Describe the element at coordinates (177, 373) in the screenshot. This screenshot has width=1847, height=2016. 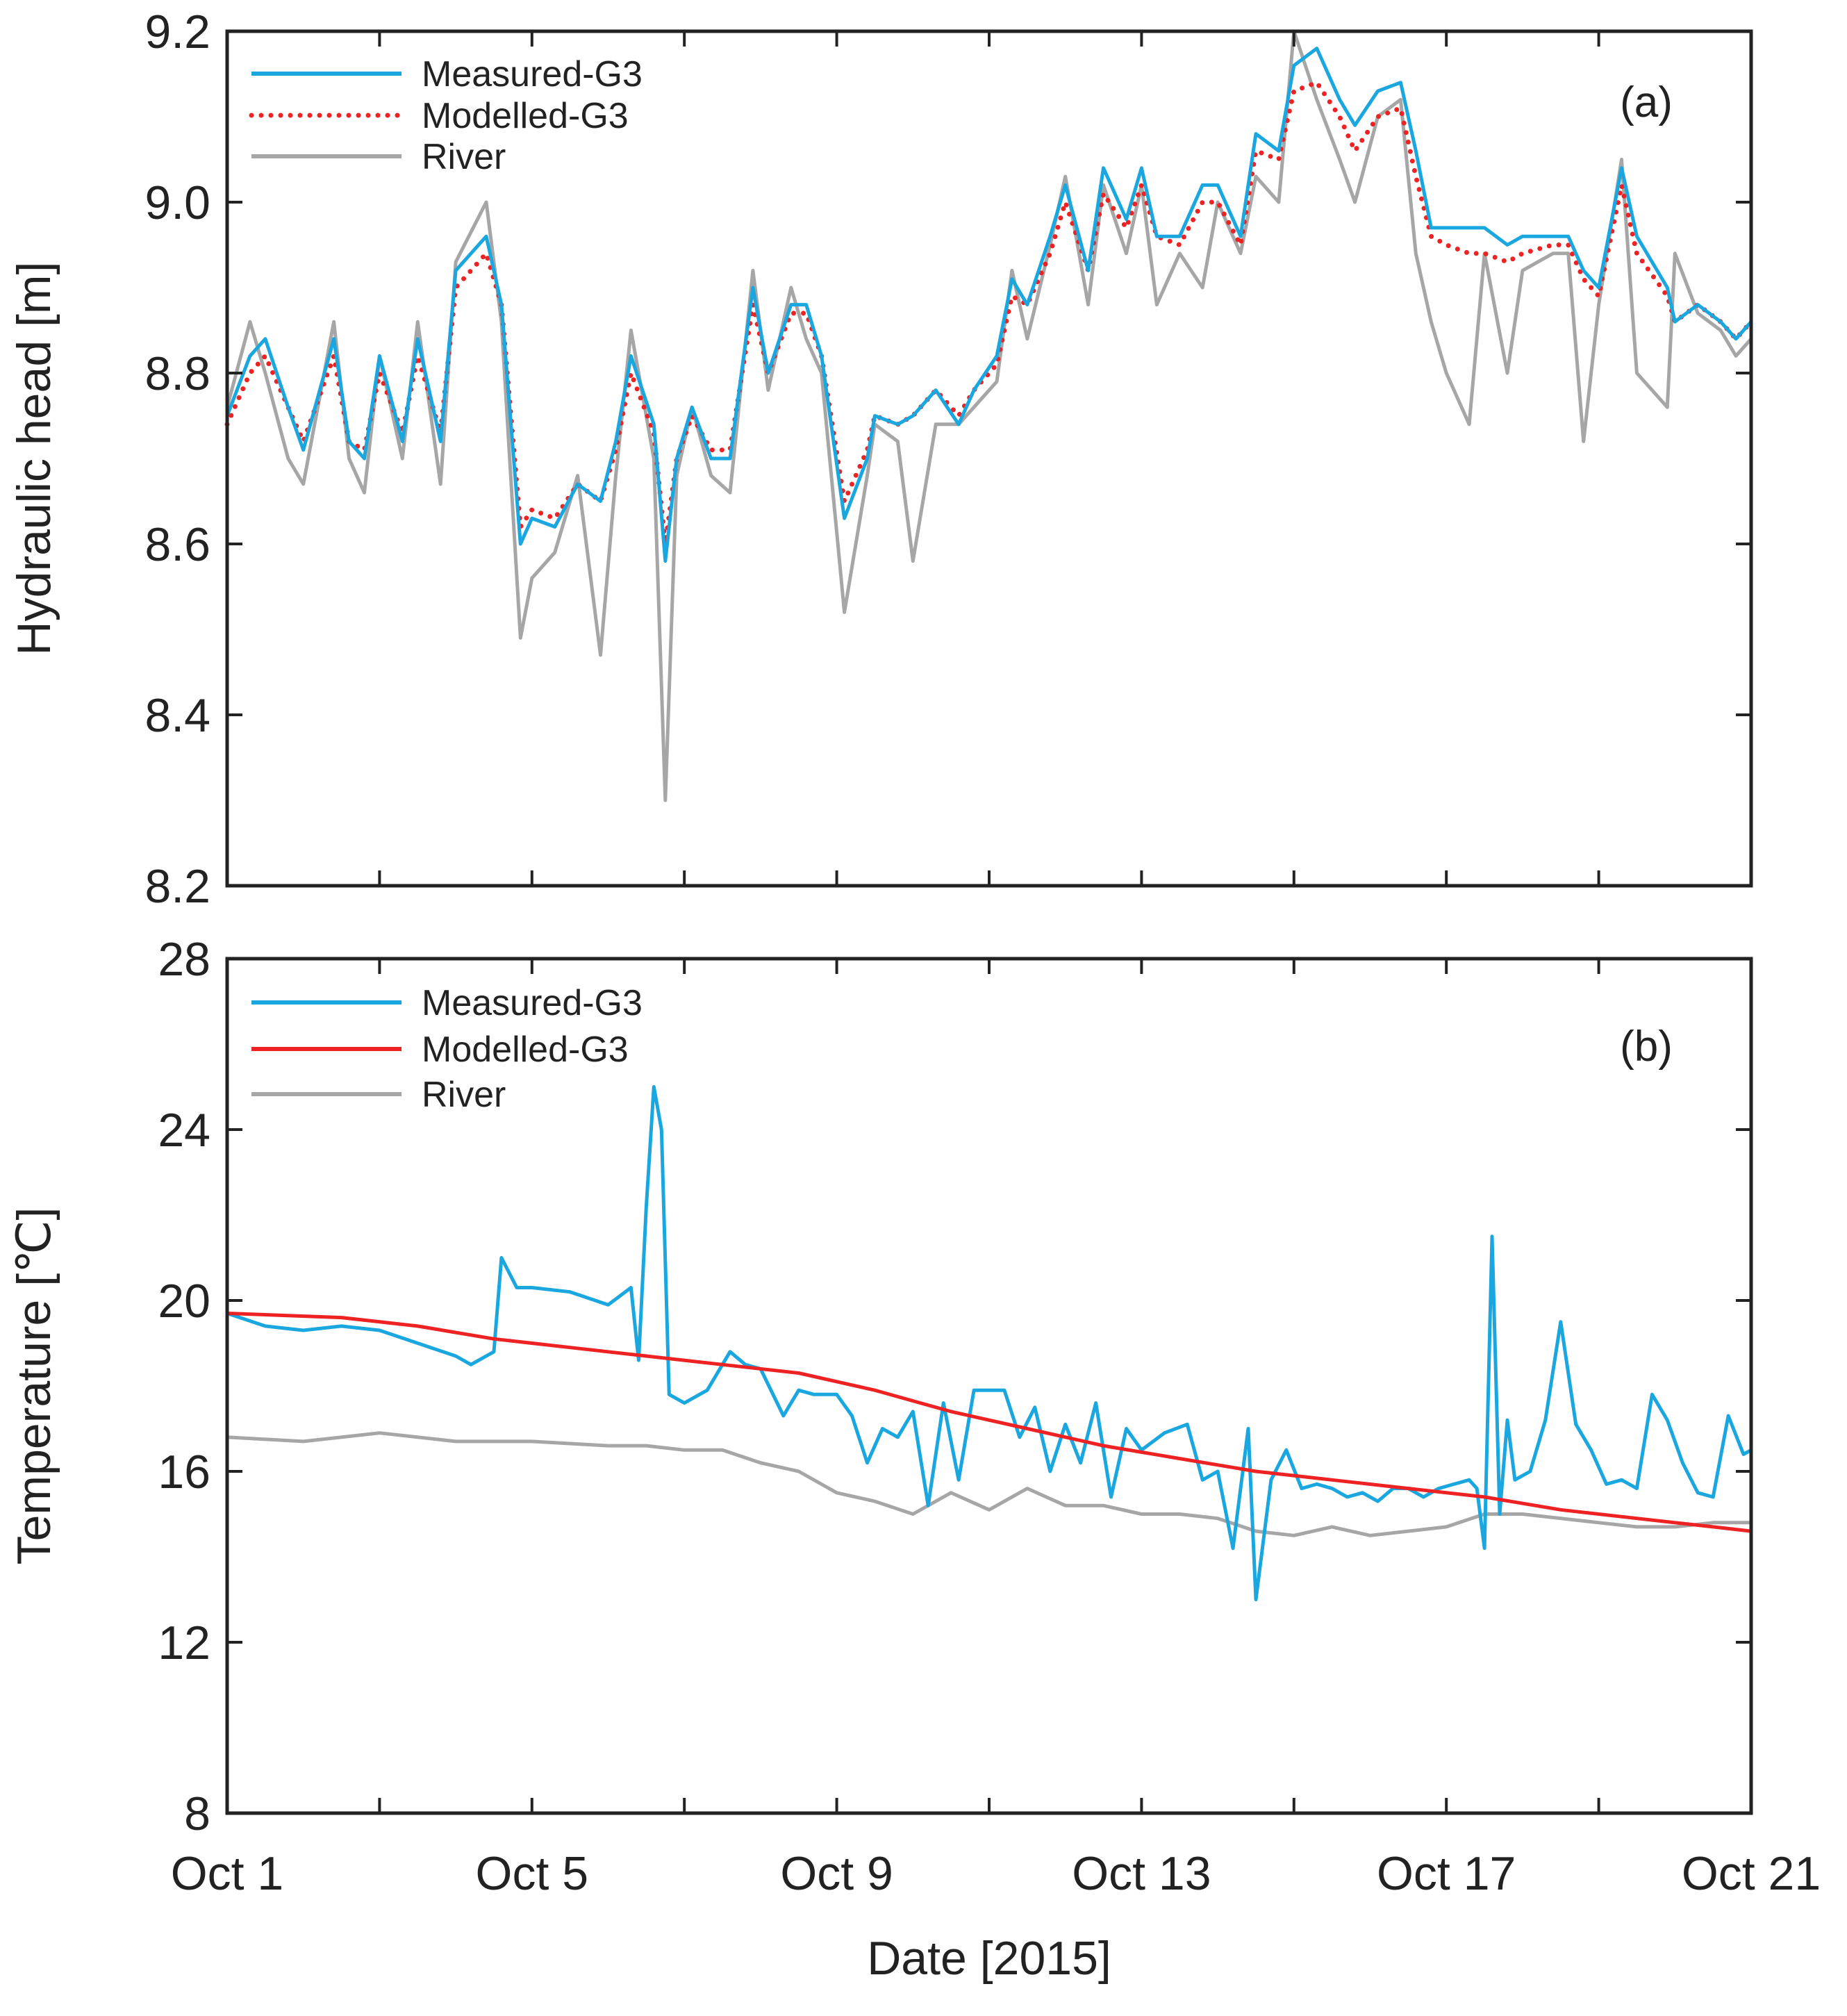
I see `y-tick-label: 8.8` at that location.